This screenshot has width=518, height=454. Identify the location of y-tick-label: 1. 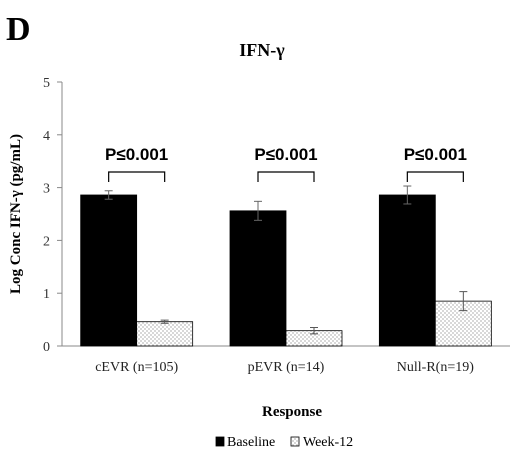
(46, 294).